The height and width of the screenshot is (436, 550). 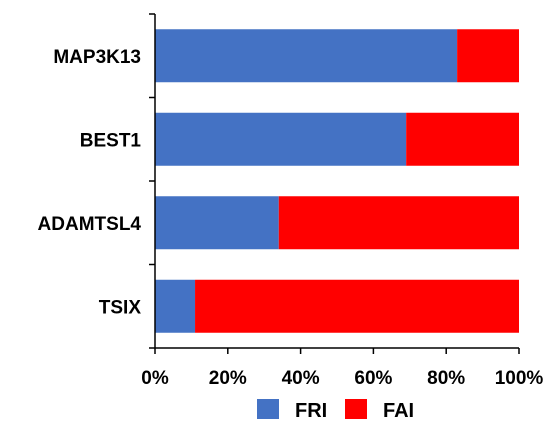 I want to click on category-label: MAP3K13, so click(x=97, y=57).